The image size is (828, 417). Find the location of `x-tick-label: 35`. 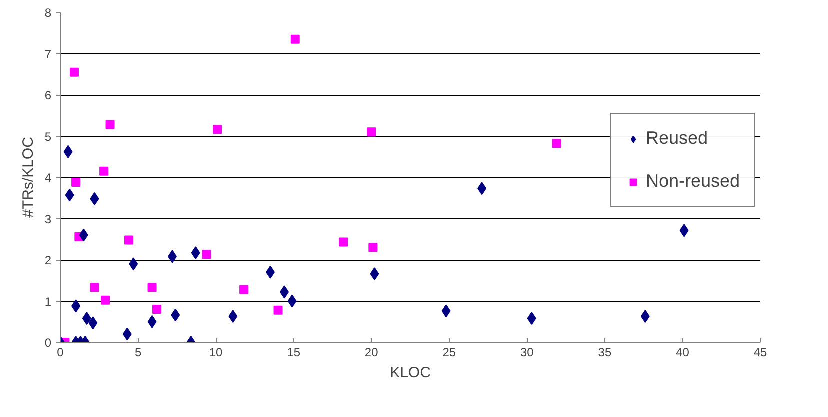

x-tick-label: 35 is located at coordinates (605, 353).